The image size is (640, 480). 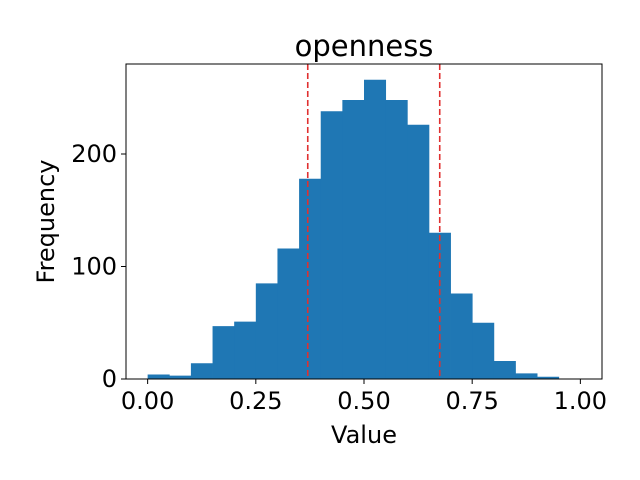 I want to click on reference-lines-group, so click(x=373, y=221).